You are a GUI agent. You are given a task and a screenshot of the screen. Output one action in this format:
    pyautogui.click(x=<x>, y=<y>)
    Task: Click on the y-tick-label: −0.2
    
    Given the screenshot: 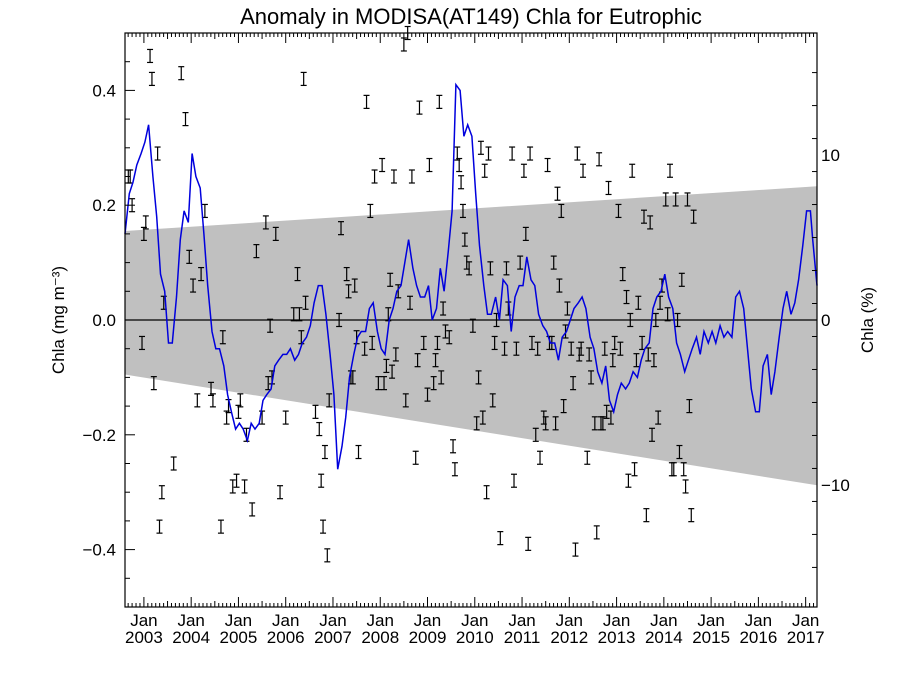 What is the action you would take?
    pyautogui.click(x=99, y=435)
    